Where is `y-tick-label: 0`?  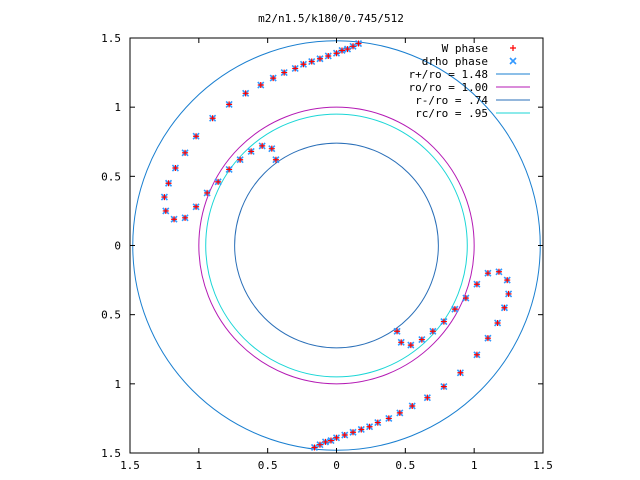 y-tick-label: 0 is located at coordinates (117, 246).